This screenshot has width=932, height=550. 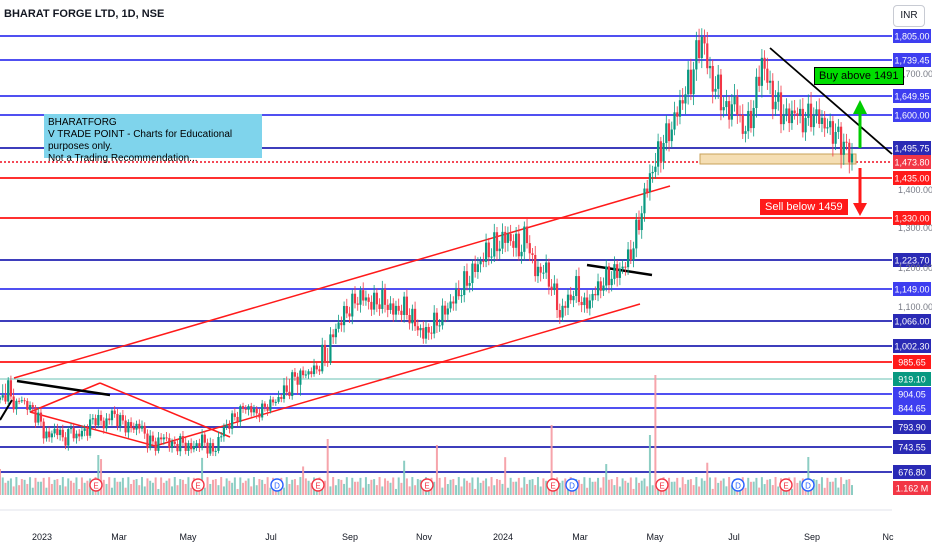 What do you see at coordinates (580, 537) in the screenshot?
I see `x-tick-label: Mar` at bounding box center [580, 537].